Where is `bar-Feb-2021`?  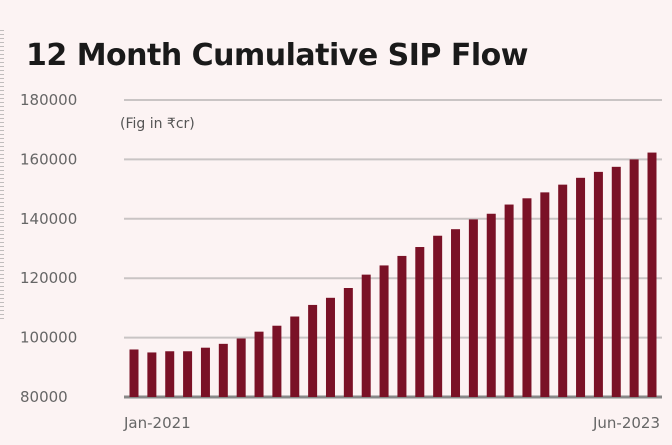 bar-Feb-2021 is located at coordinates (152, 374).